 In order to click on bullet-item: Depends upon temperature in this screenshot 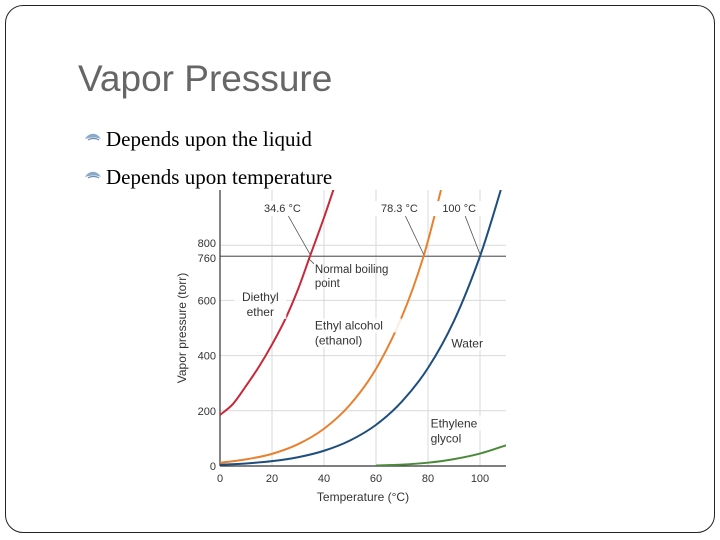, I will do `click(207, 177)`.